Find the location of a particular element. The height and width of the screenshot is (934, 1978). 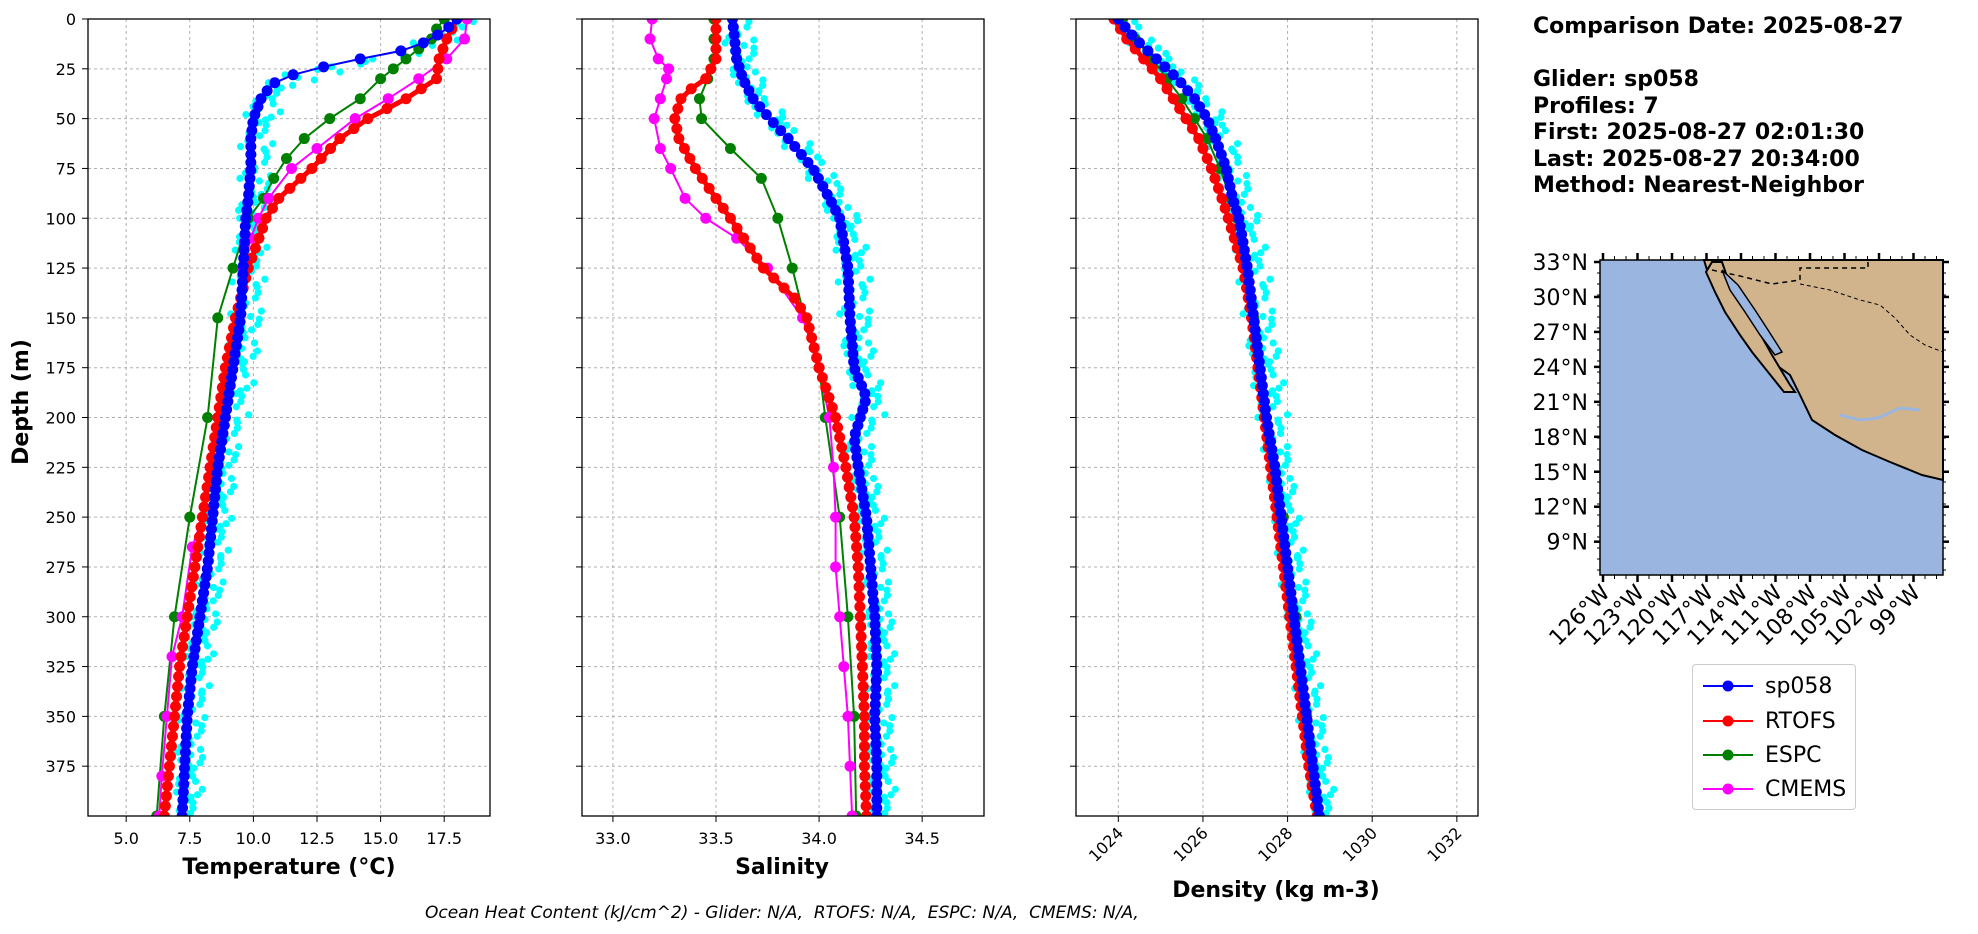

profile-count: Profiles: 7 is located at coordinates (1596, 106).